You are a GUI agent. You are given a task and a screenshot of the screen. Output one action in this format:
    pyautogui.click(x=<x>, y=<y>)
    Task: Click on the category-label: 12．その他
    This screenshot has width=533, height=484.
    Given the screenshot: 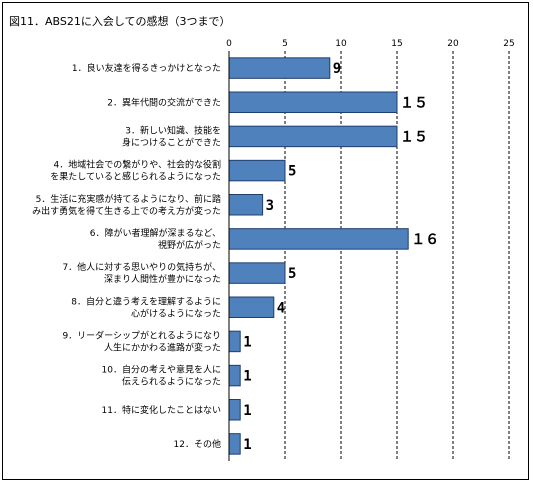 What is the action you would take?
    pyautogui.click(x=197, y=444)
    